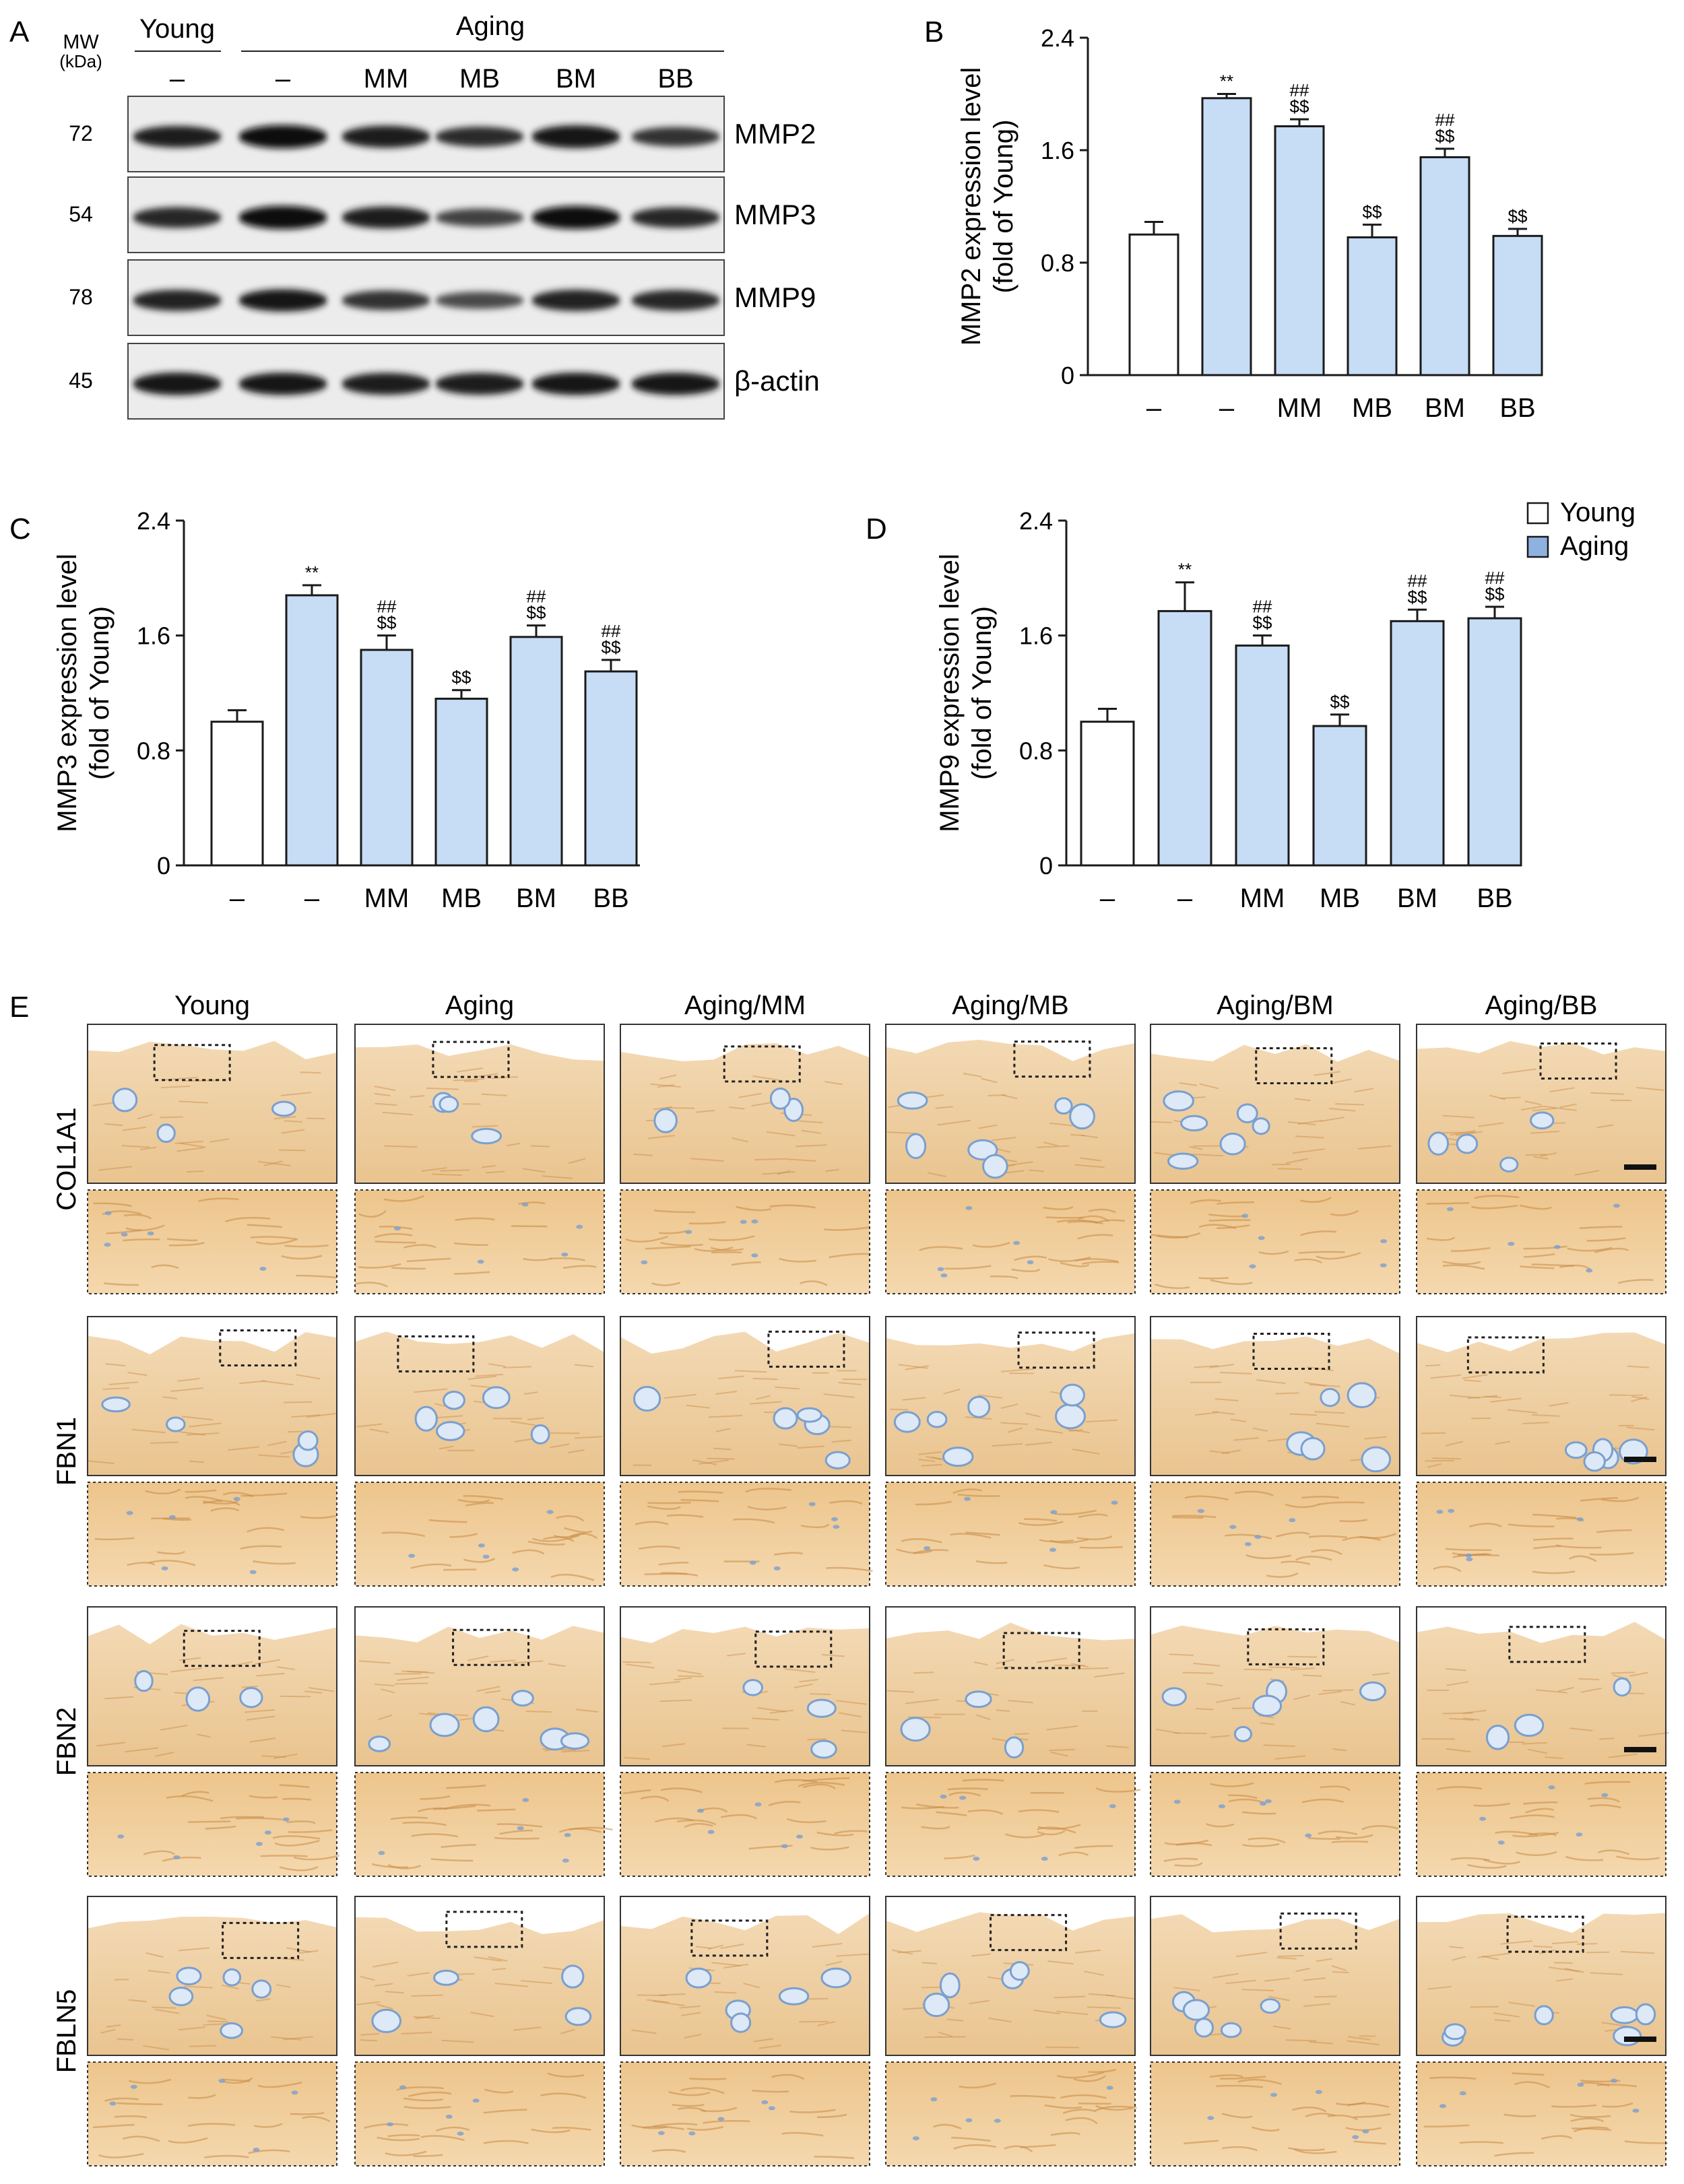  Describe the element at coordinates (153, 521) in the screenshot. I see `y-tick-label: 2.4` at that location.